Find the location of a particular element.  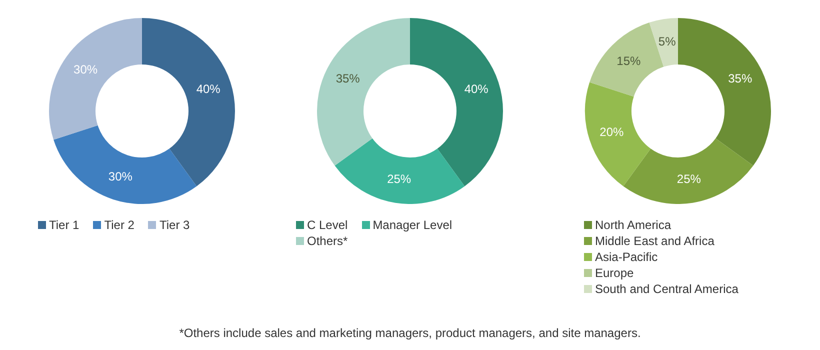

legend-label: North America is located at coordinates (633, 225).